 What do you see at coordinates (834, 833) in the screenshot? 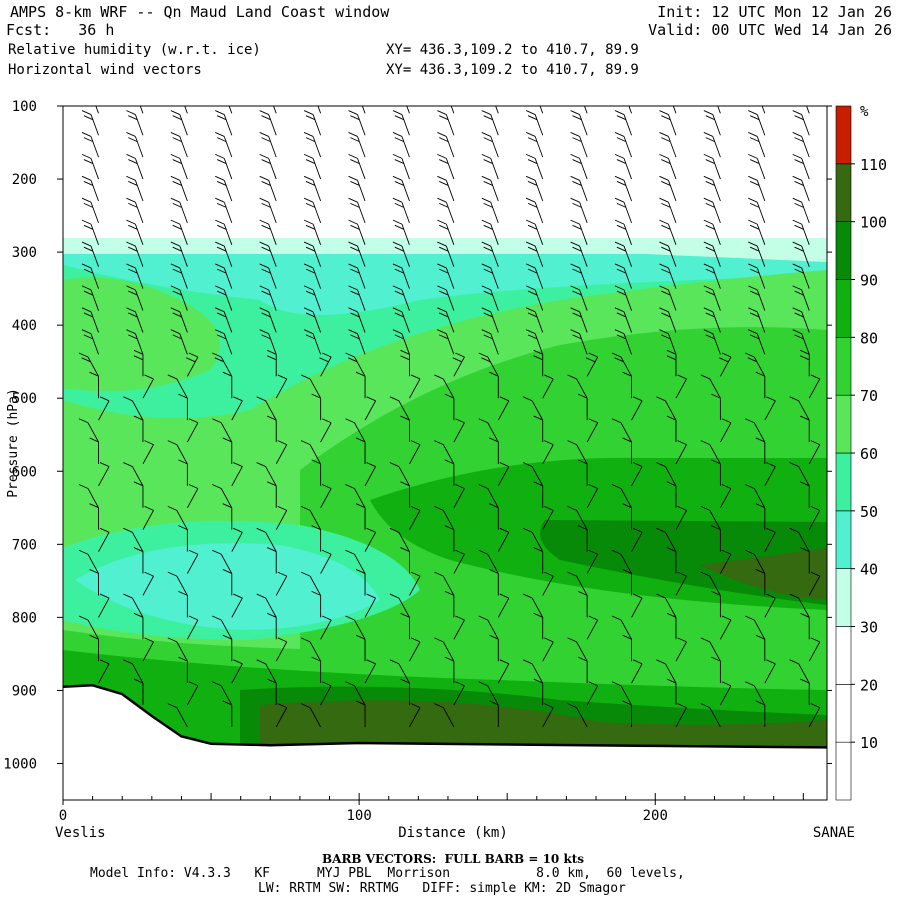
I see `x-endpoint-right: SANAE` at bounding box center [834, 833].